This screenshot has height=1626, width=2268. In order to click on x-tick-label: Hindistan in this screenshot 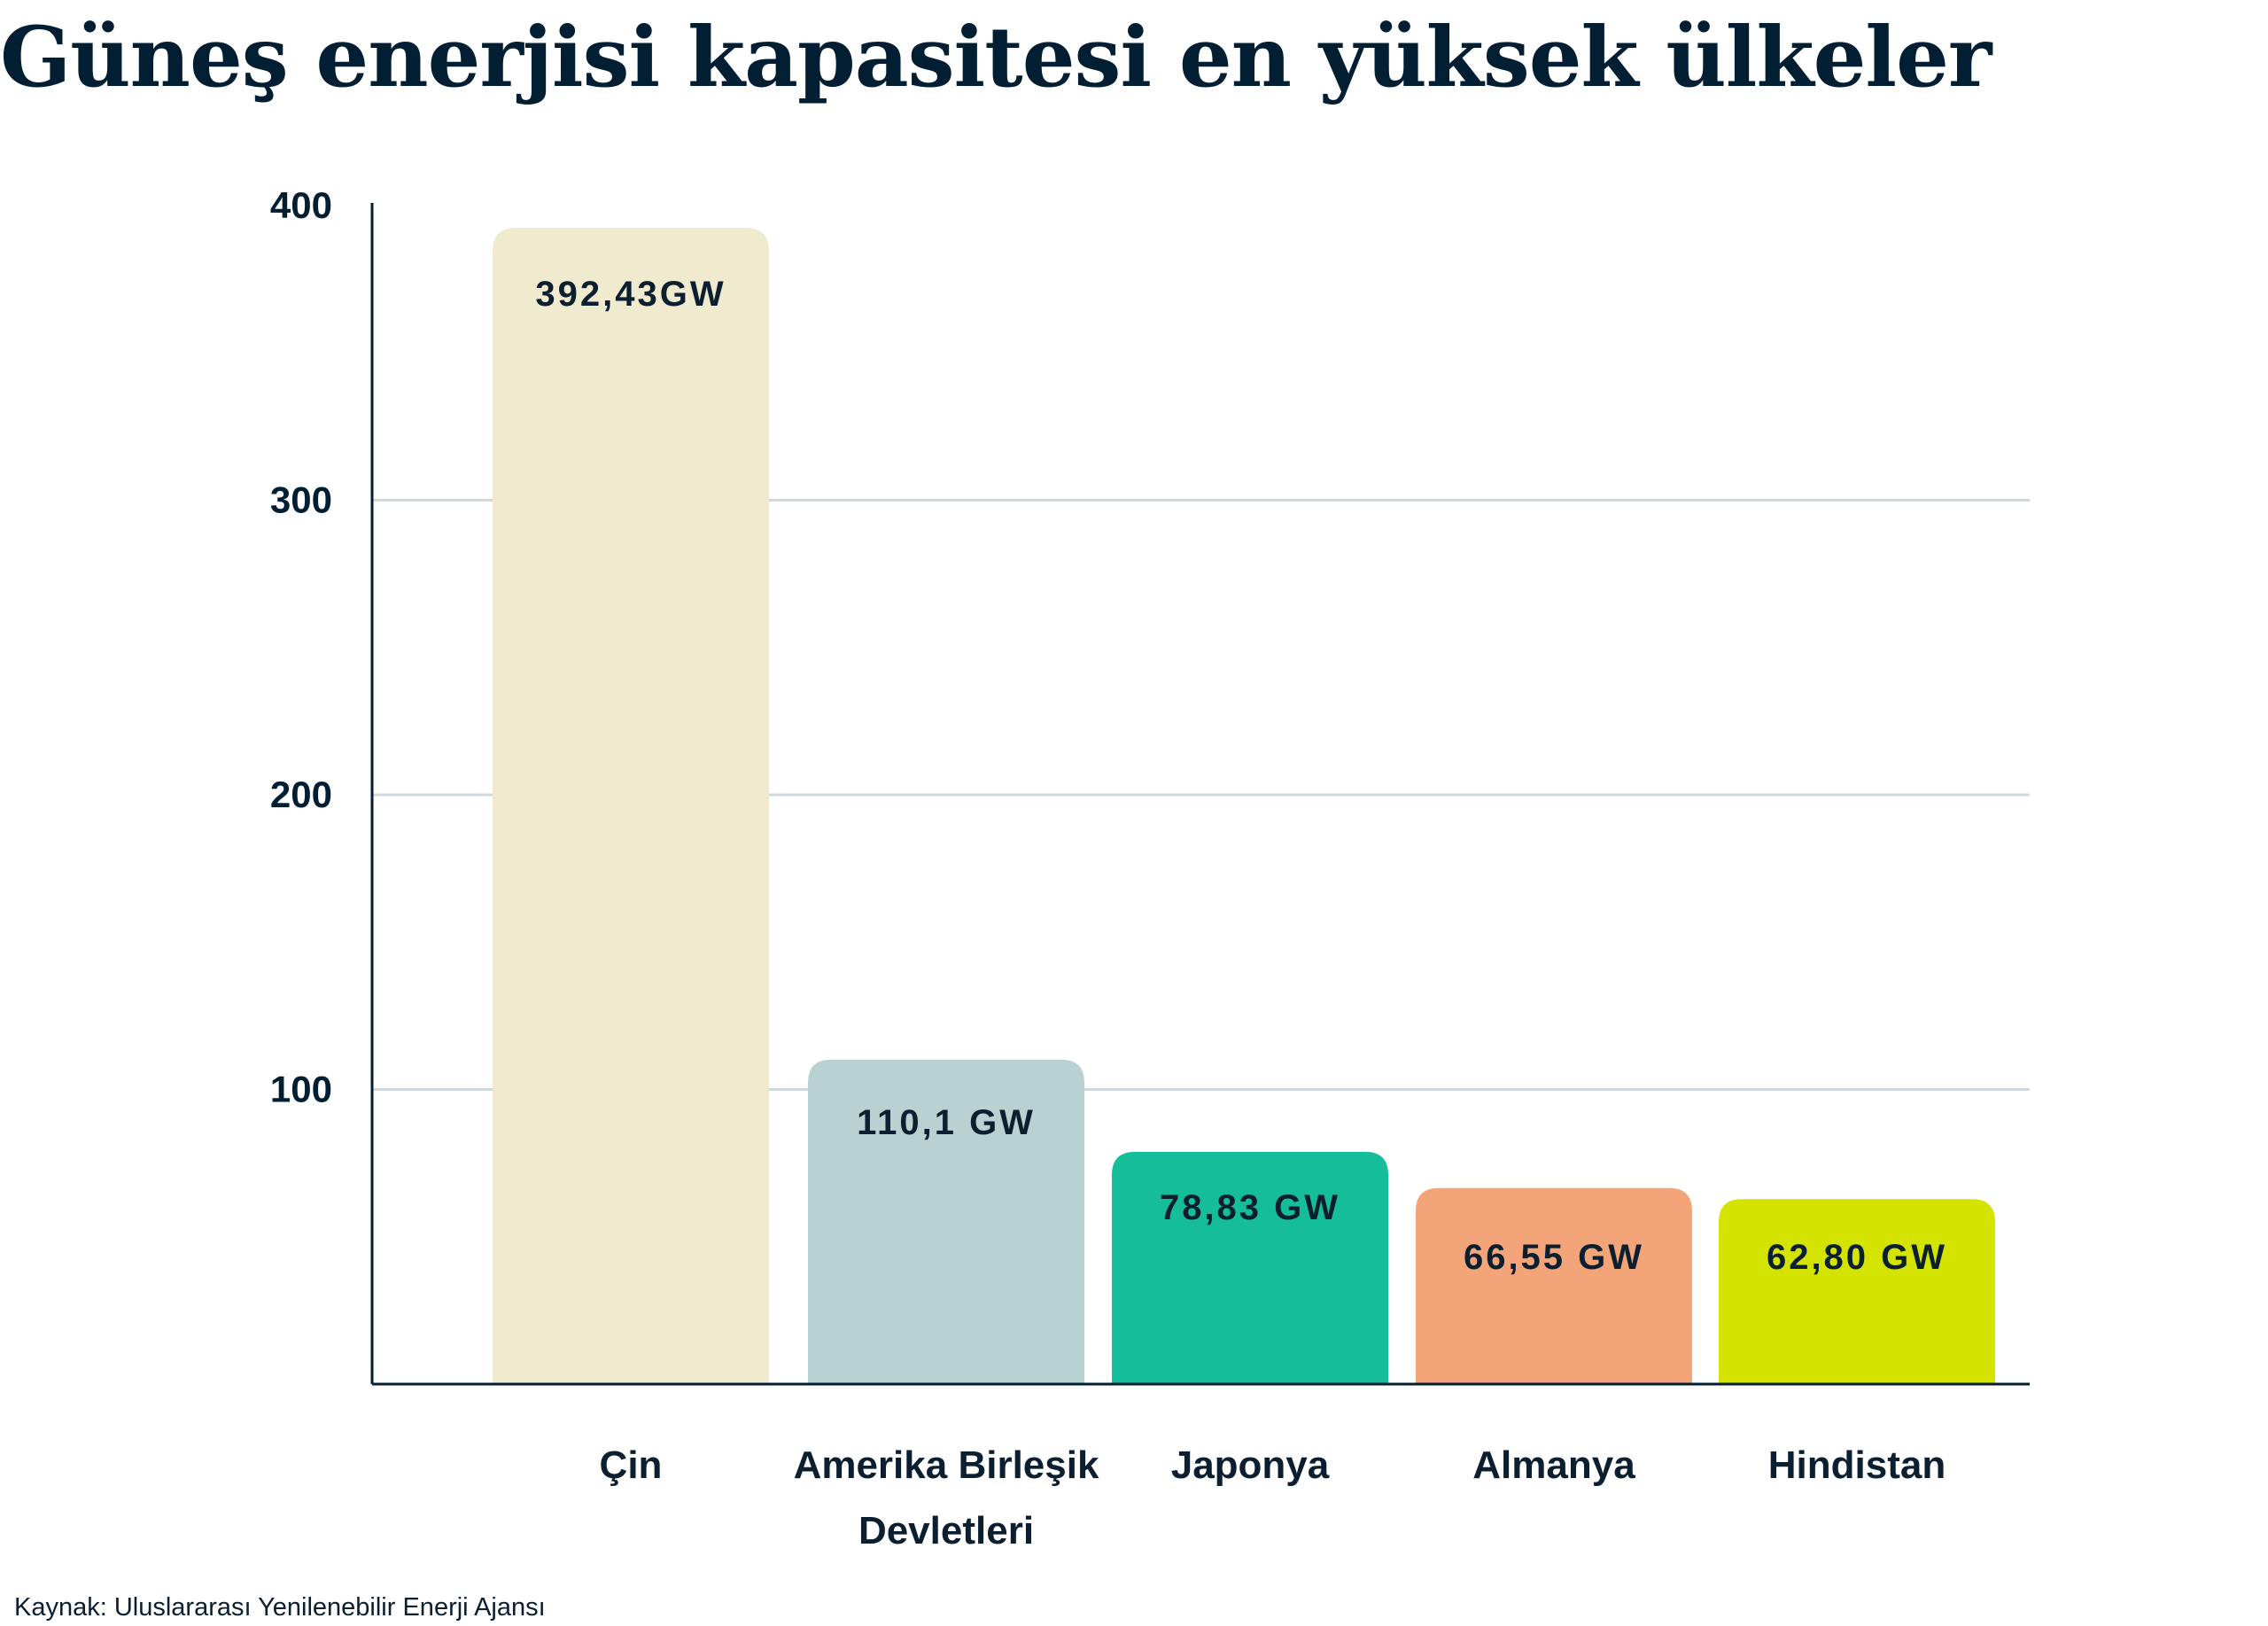, I will do `click(1857, 1465)`.